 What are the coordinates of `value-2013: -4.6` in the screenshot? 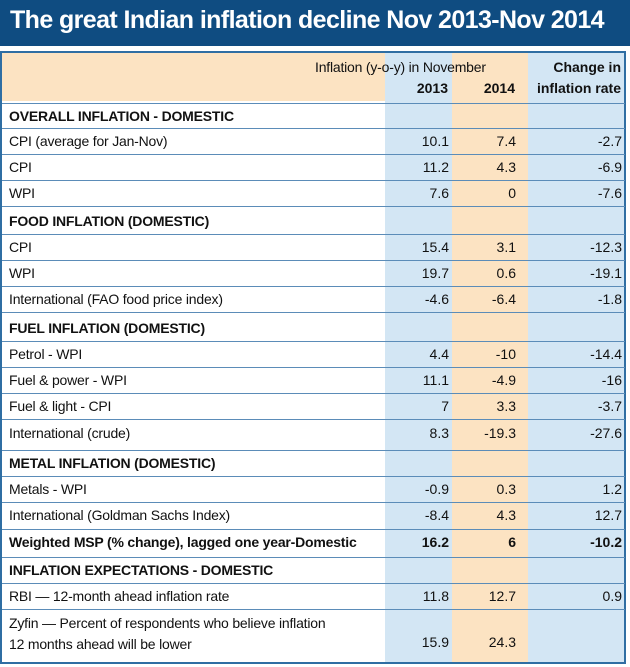 It's located at (436, 299).